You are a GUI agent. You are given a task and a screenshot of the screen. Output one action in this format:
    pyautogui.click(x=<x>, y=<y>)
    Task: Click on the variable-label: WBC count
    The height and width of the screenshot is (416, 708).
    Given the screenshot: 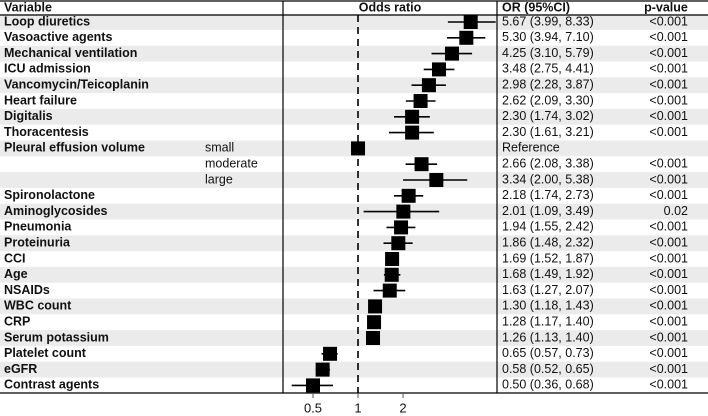 What is the action you would take?
    pyautogui.click(x=38, y=306)
    